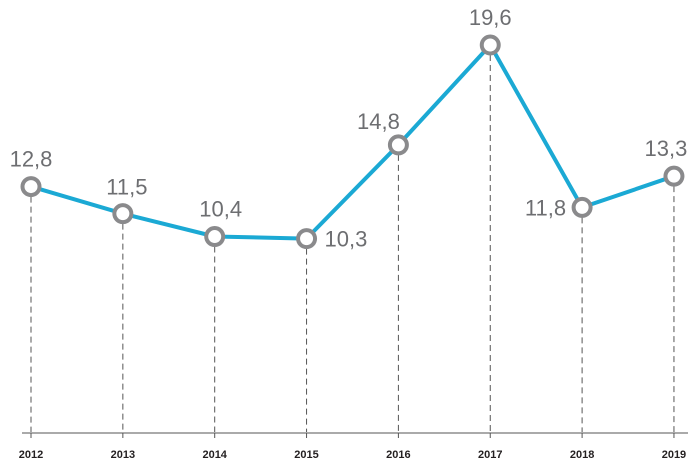  What do you see at coordinates (582, 455) in the screenshot?
I see `x-tick-label: 2018` at bounding box center [582, 455].